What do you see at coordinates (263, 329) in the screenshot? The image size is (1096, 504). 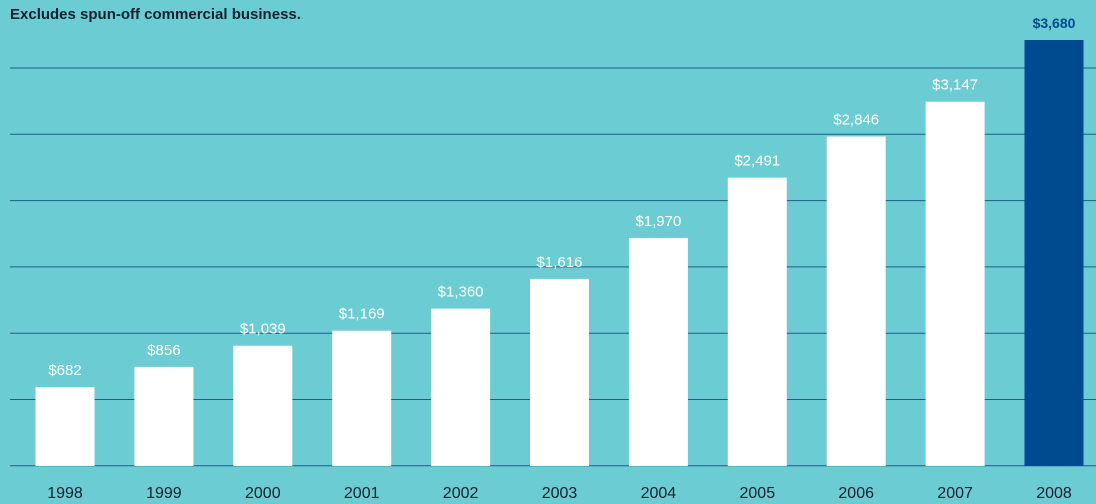 I see `value-label: $1,039` at bounding box center [263, 329].